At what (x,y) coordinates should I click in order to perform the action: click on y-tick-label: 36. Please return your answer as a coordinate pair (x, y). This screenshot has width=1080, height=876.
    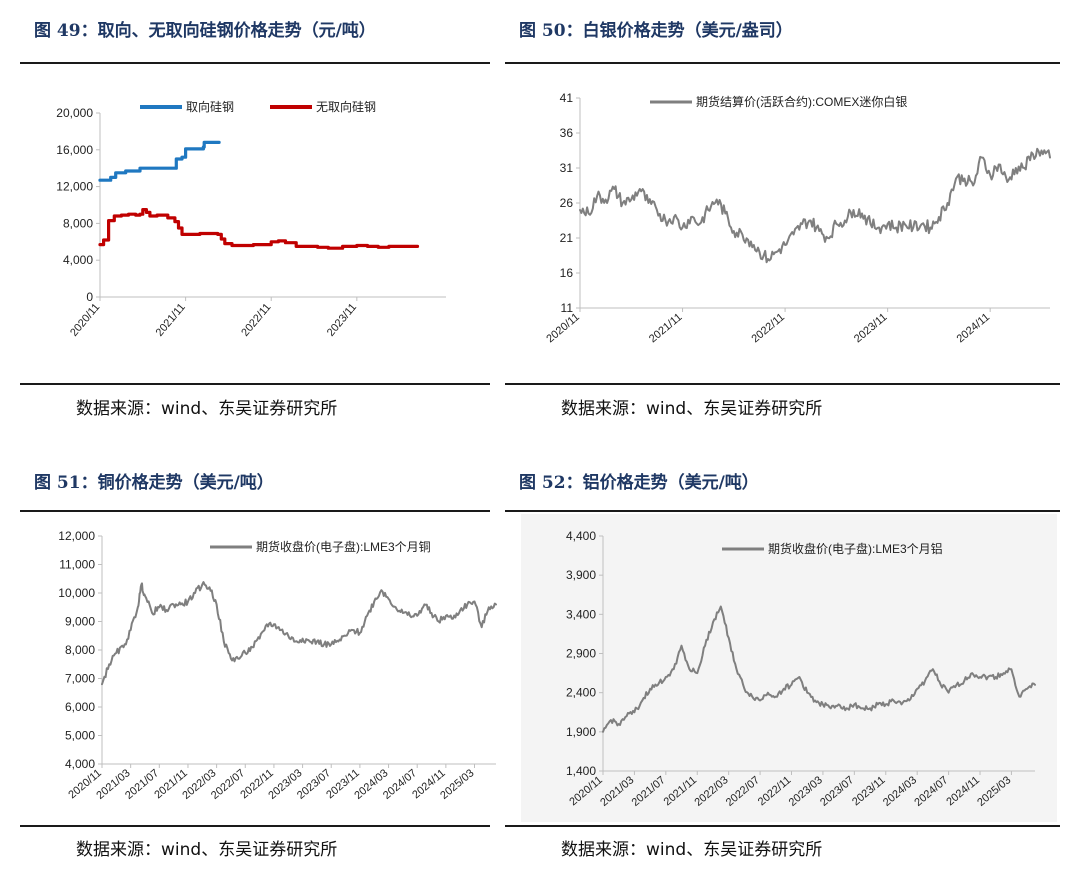
    Looking at the image, I should click on (567, 133).